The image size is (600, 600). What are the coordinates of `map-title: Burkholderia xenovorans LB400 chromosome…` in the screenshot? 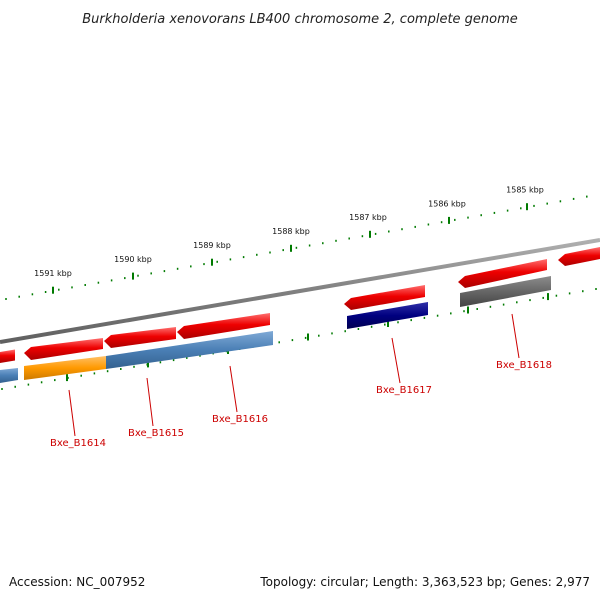 It's located at (300, 19).